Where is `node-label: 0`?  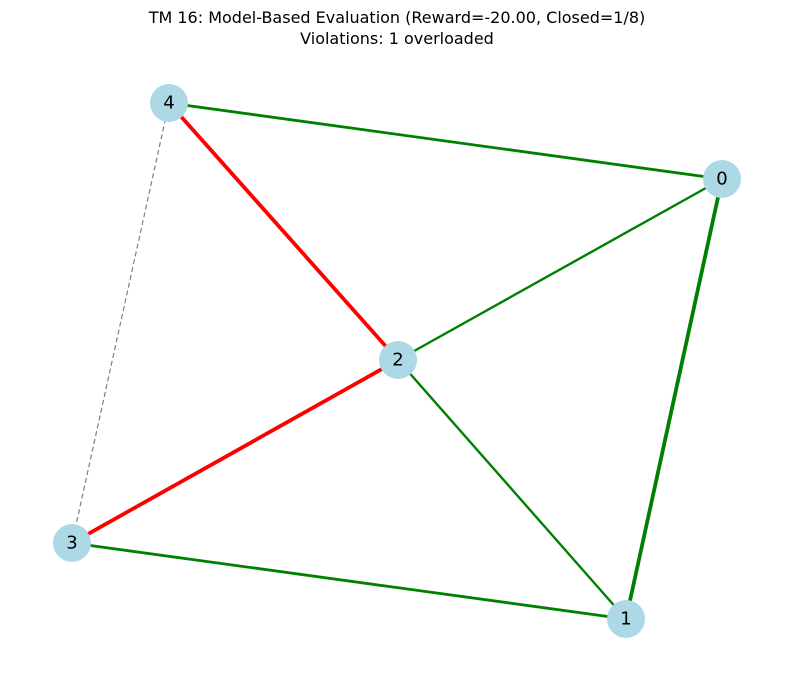
node-label: 0 is located at coordinates (721, 179).